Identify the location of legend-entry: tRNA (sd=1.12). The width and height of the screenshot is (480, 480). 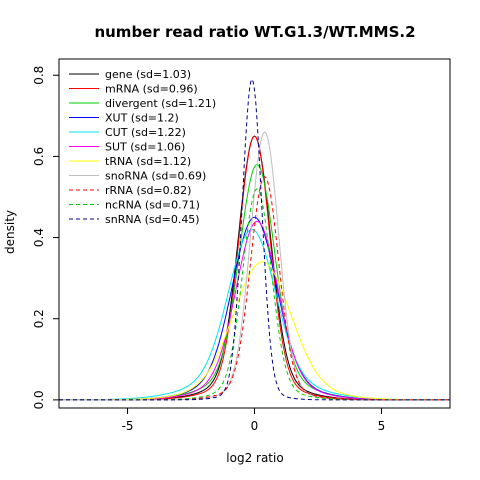
(148, 161).